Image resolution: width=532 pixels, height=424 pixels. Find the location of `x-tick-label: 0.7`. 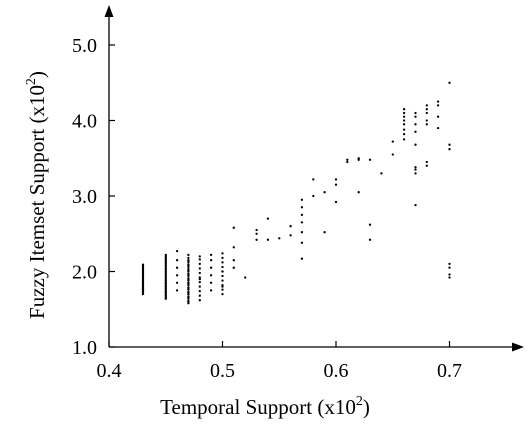

x-tick-label: 0.7 is located at coordinates (449, 371).